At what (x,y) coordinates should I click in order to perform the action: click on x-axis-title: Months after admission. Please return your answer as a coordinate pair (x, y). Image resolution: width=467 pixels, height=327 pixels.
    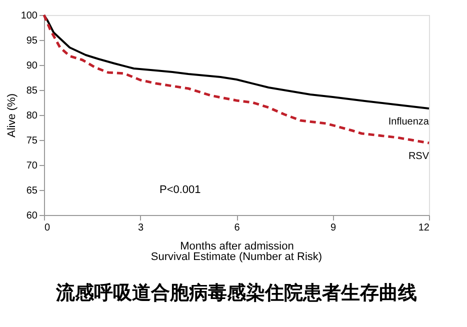
    Looking at the image, I should click on (237, 246).